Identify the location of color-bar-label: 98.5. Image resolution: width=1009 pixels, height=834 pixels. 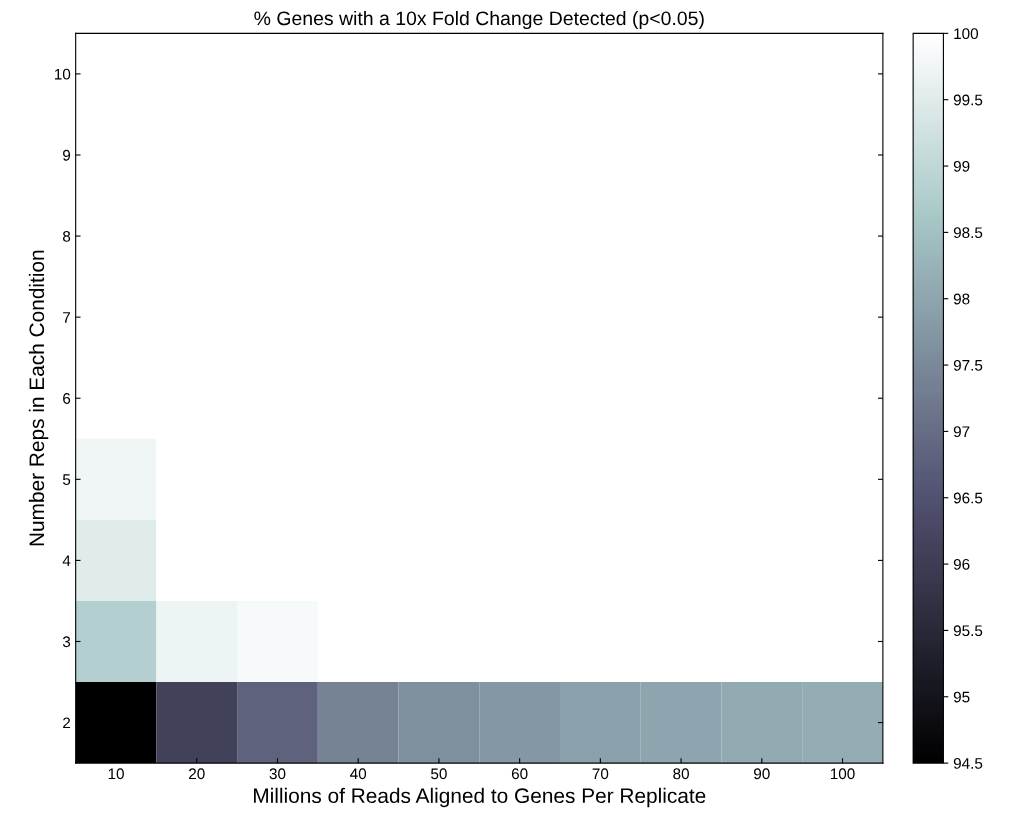
(968, 233).